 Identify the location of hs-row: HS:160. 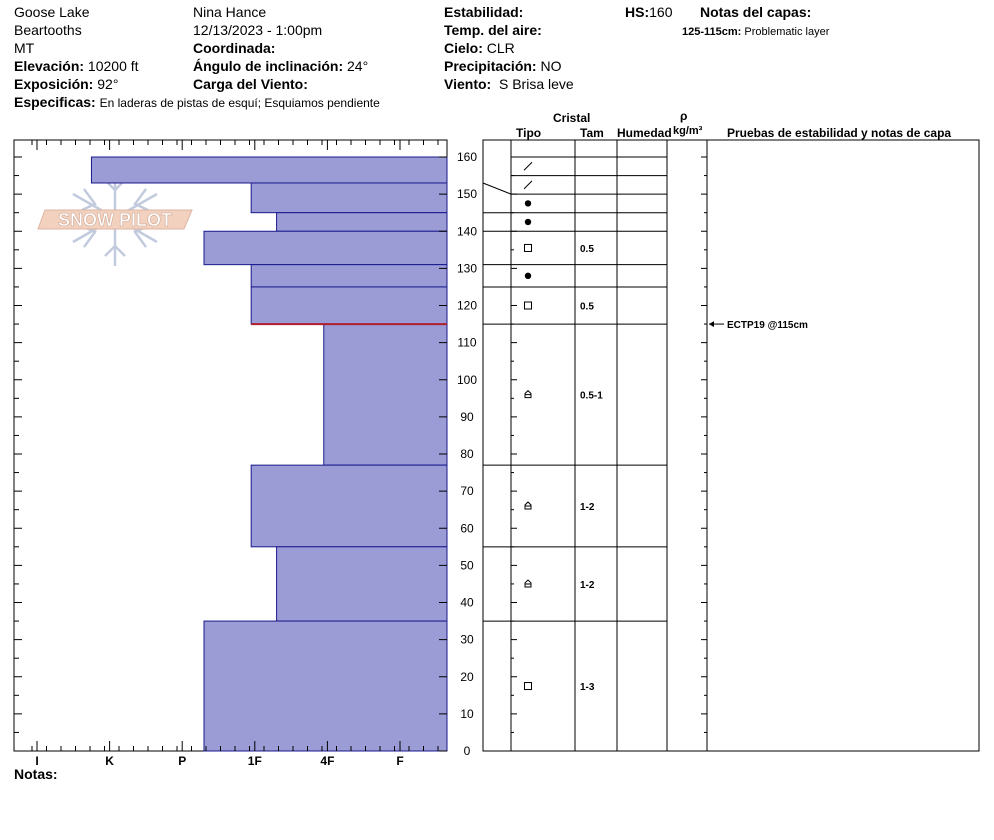
(648, 12).